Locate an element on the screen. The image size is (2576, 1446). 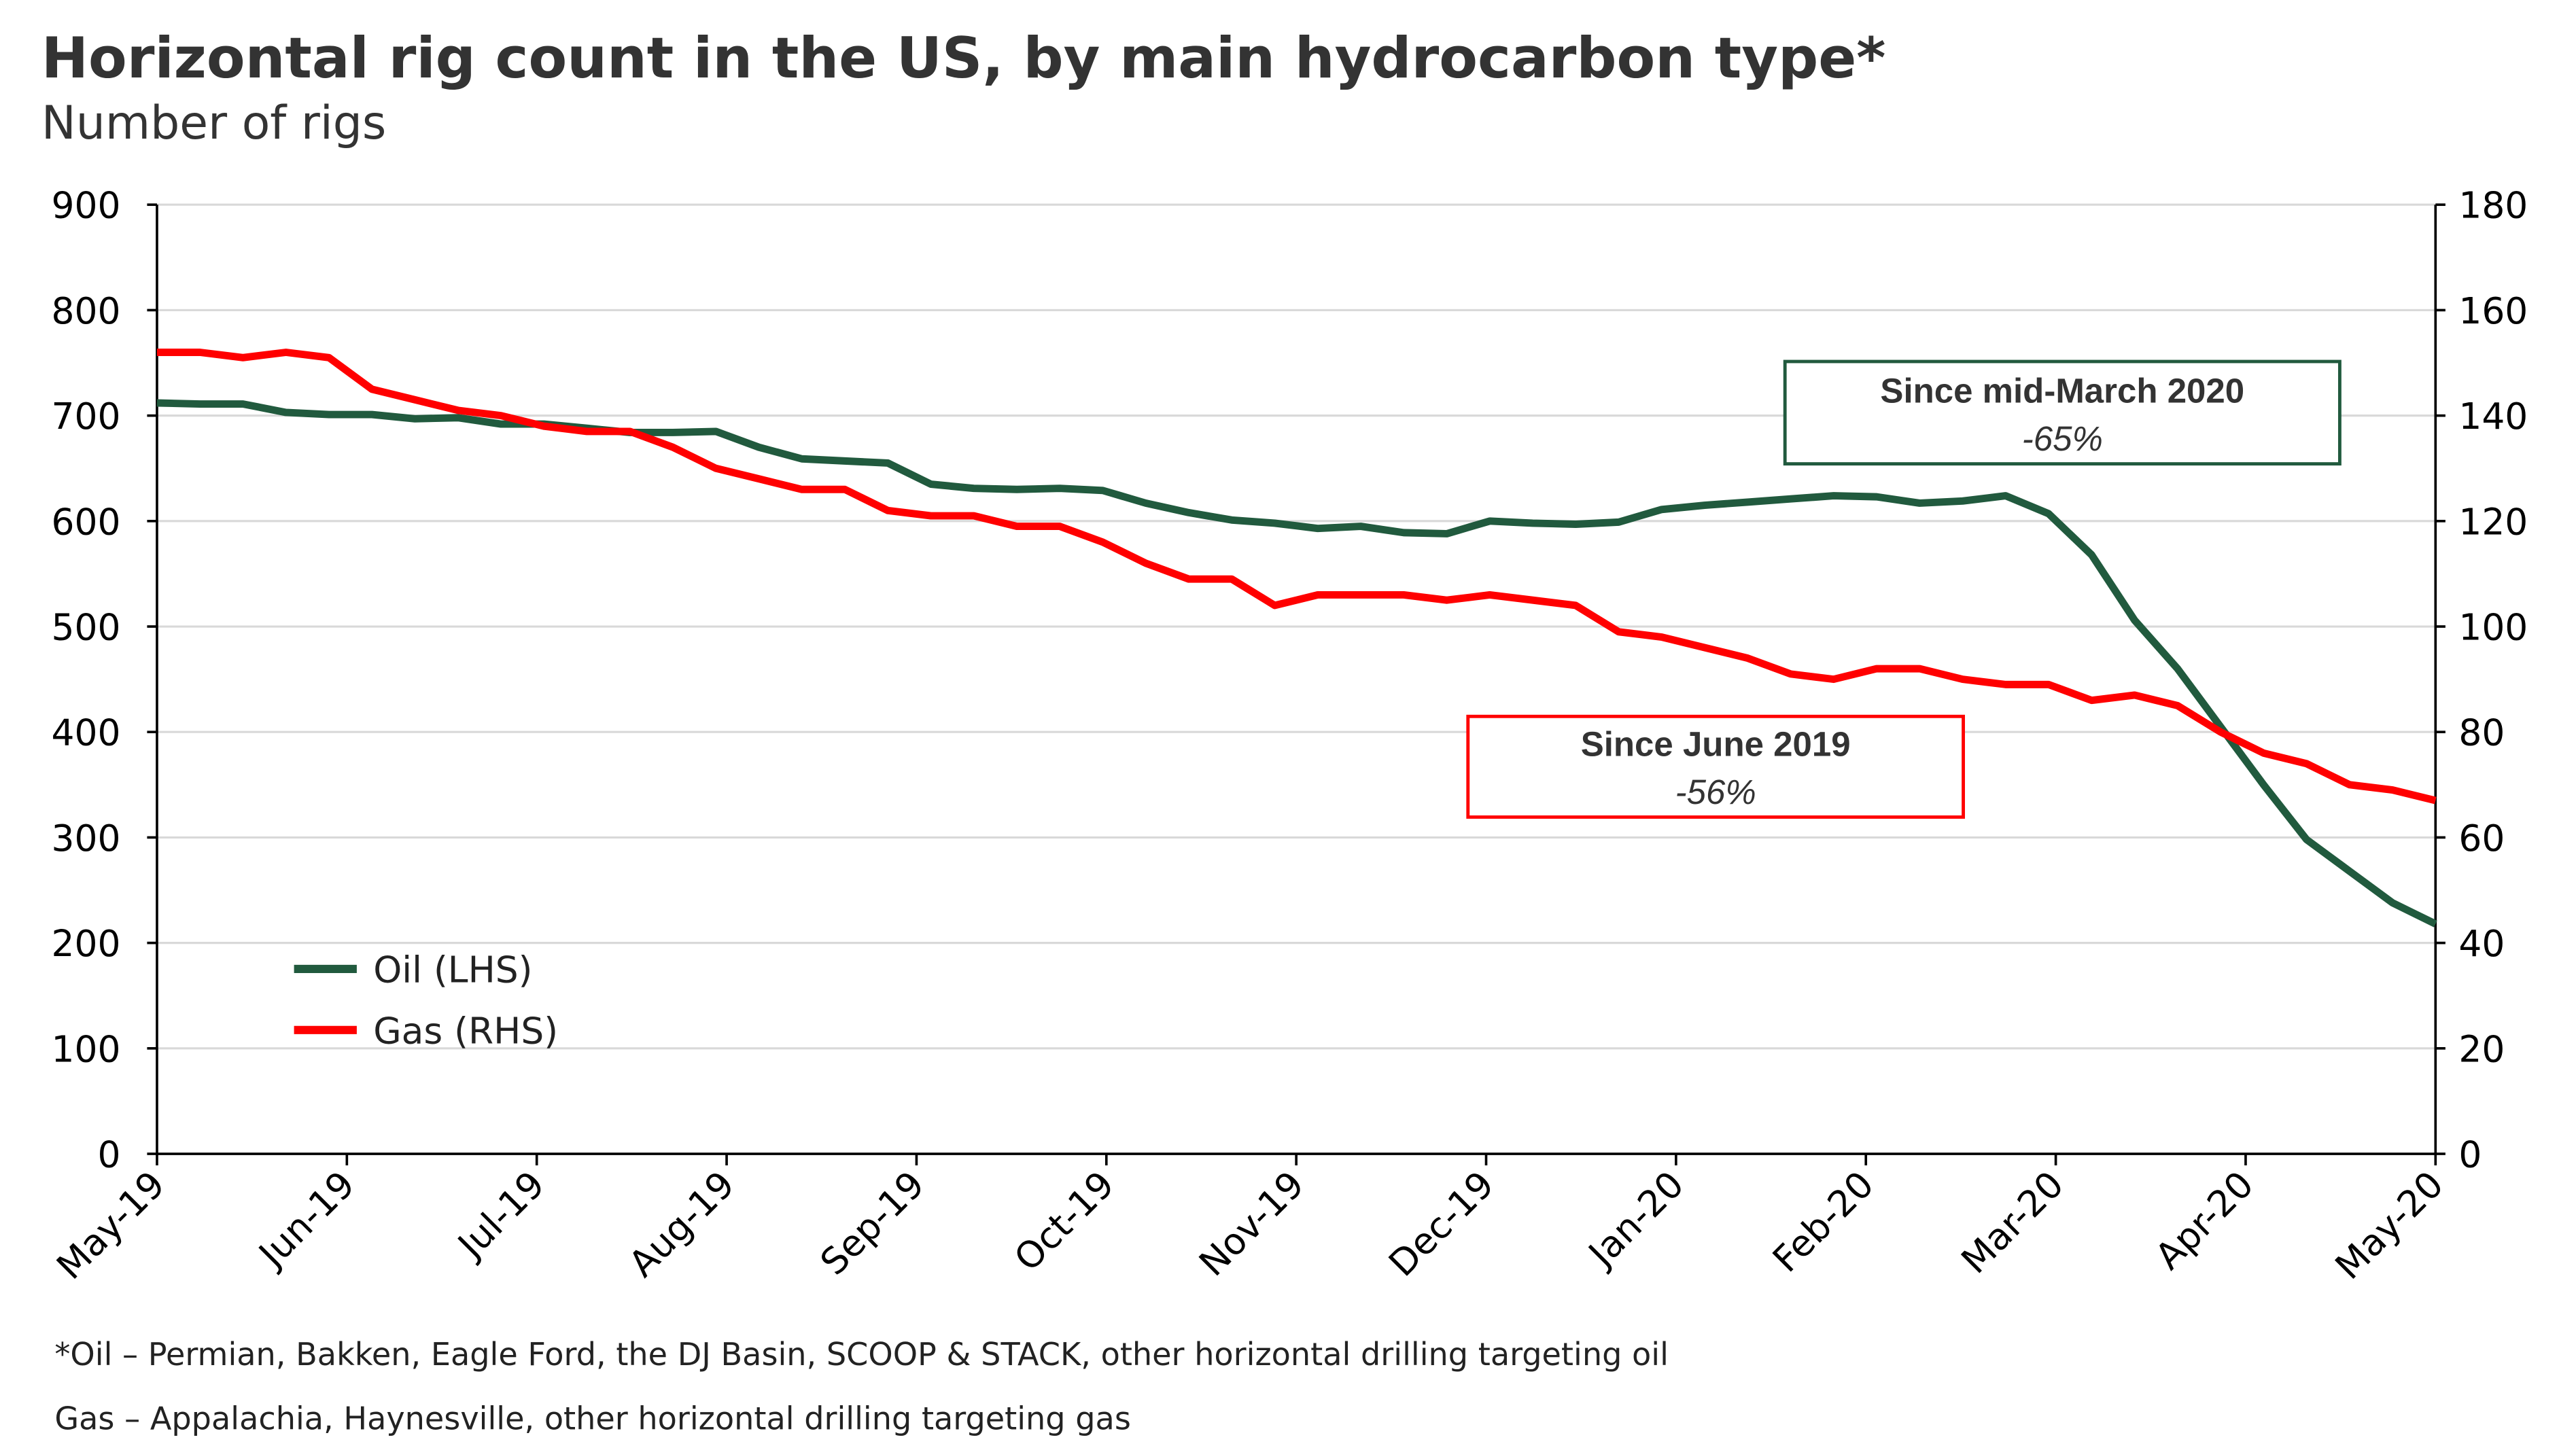
y-left-tick-label: 0 is located at coordinates (109, 1155).